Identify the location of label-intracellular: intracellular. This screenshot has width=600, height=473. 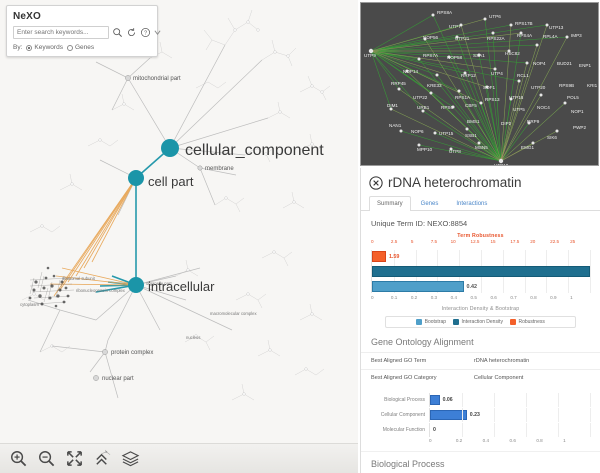
(181, 286).